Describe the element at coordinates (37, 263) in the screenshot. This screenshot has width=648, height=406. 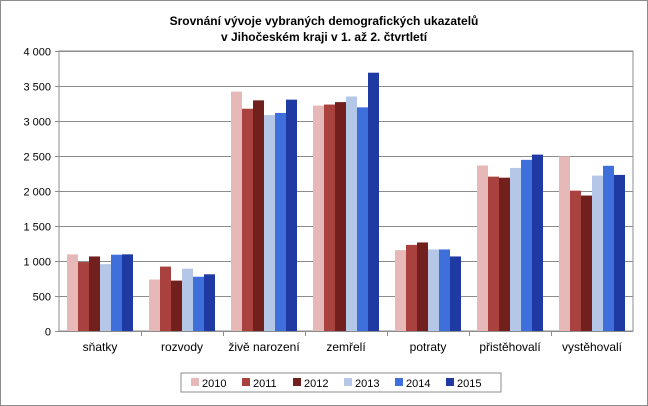
I see `y-tick-label: 1 000` at that location.